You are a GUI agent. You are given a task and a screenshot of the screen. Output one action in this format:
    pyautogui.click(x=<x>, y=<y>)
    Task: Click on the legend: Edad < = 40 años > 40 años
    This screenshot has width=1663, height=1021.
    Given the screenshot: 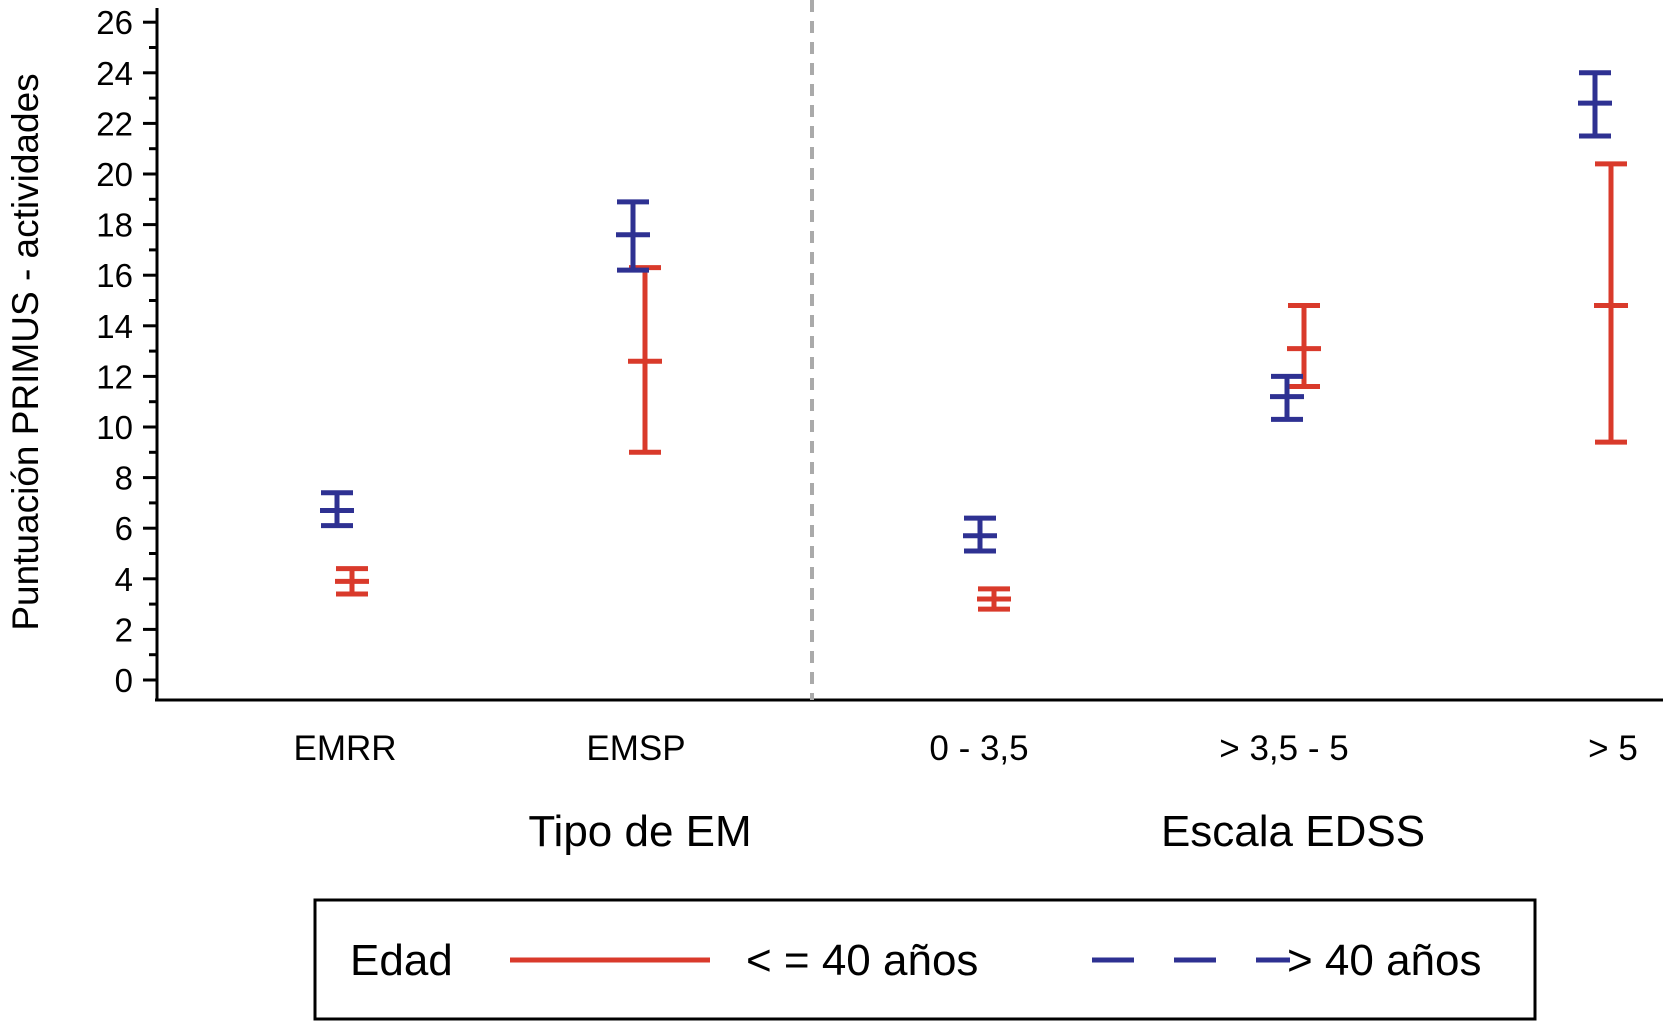 What is the action you would take?
    pyautogui.click(x=925, y=959)
    